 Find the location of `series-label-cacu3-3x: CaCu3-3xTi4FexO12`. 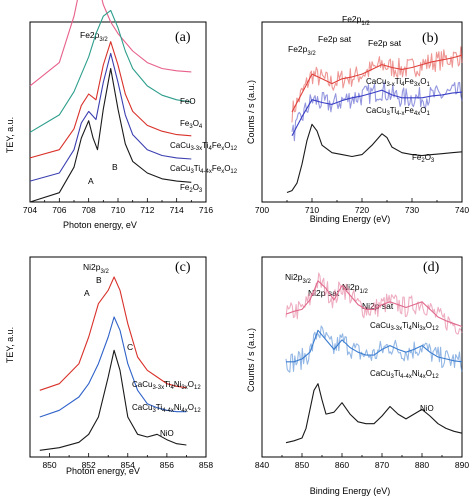

series-label-cacu3-3x: CaCu3-3xTi4FexO12 is located at coordinates (204, 146).